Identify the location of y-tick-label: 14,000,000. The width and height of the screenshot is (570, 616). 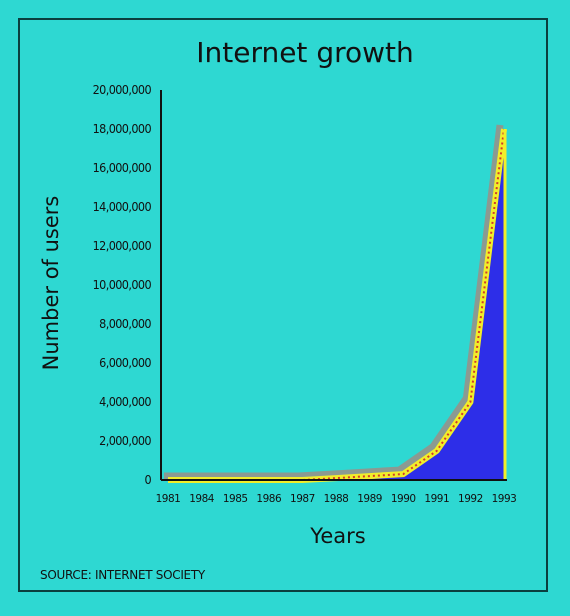
(122, 206).